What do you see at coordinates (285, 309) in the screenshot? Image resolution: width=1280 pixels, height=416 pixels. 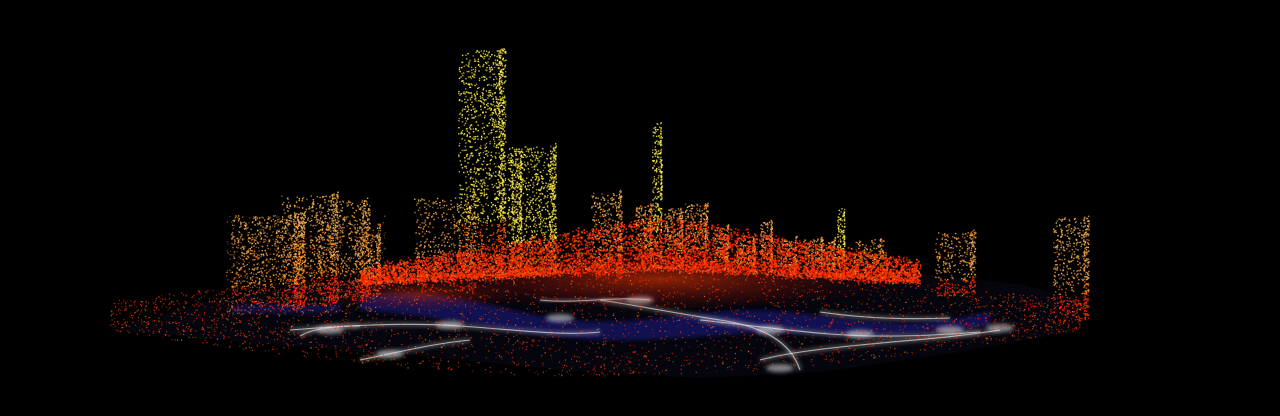 I see `water-body-west` at bounding box center [285, 309].